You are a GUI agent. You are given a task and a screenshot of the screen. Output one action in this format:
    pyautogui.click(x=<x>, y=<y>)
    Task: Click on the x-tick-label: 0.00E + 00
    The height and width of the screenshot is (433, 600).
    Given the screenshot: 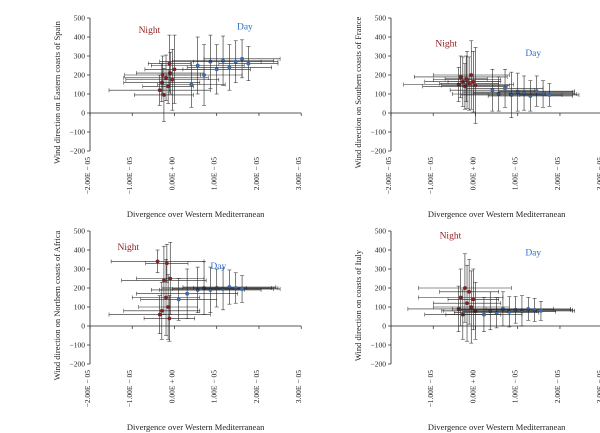 What is the action you would take?
    pyautogui.click(x=472, y=173)
    